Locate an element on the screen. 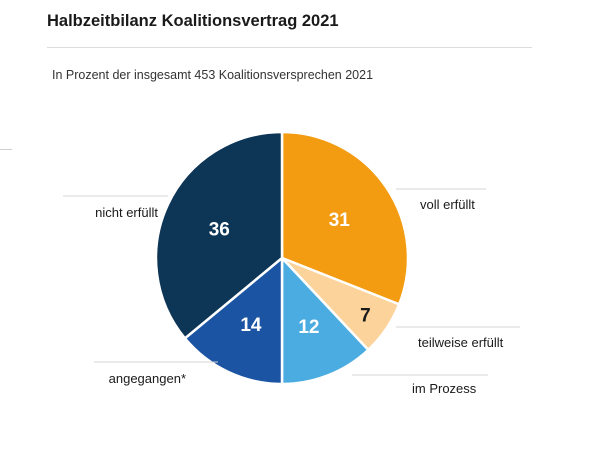 The height and width of the screenshot is (460, 590). pie-slice-im-prozess is located at coordinates (325, 320).